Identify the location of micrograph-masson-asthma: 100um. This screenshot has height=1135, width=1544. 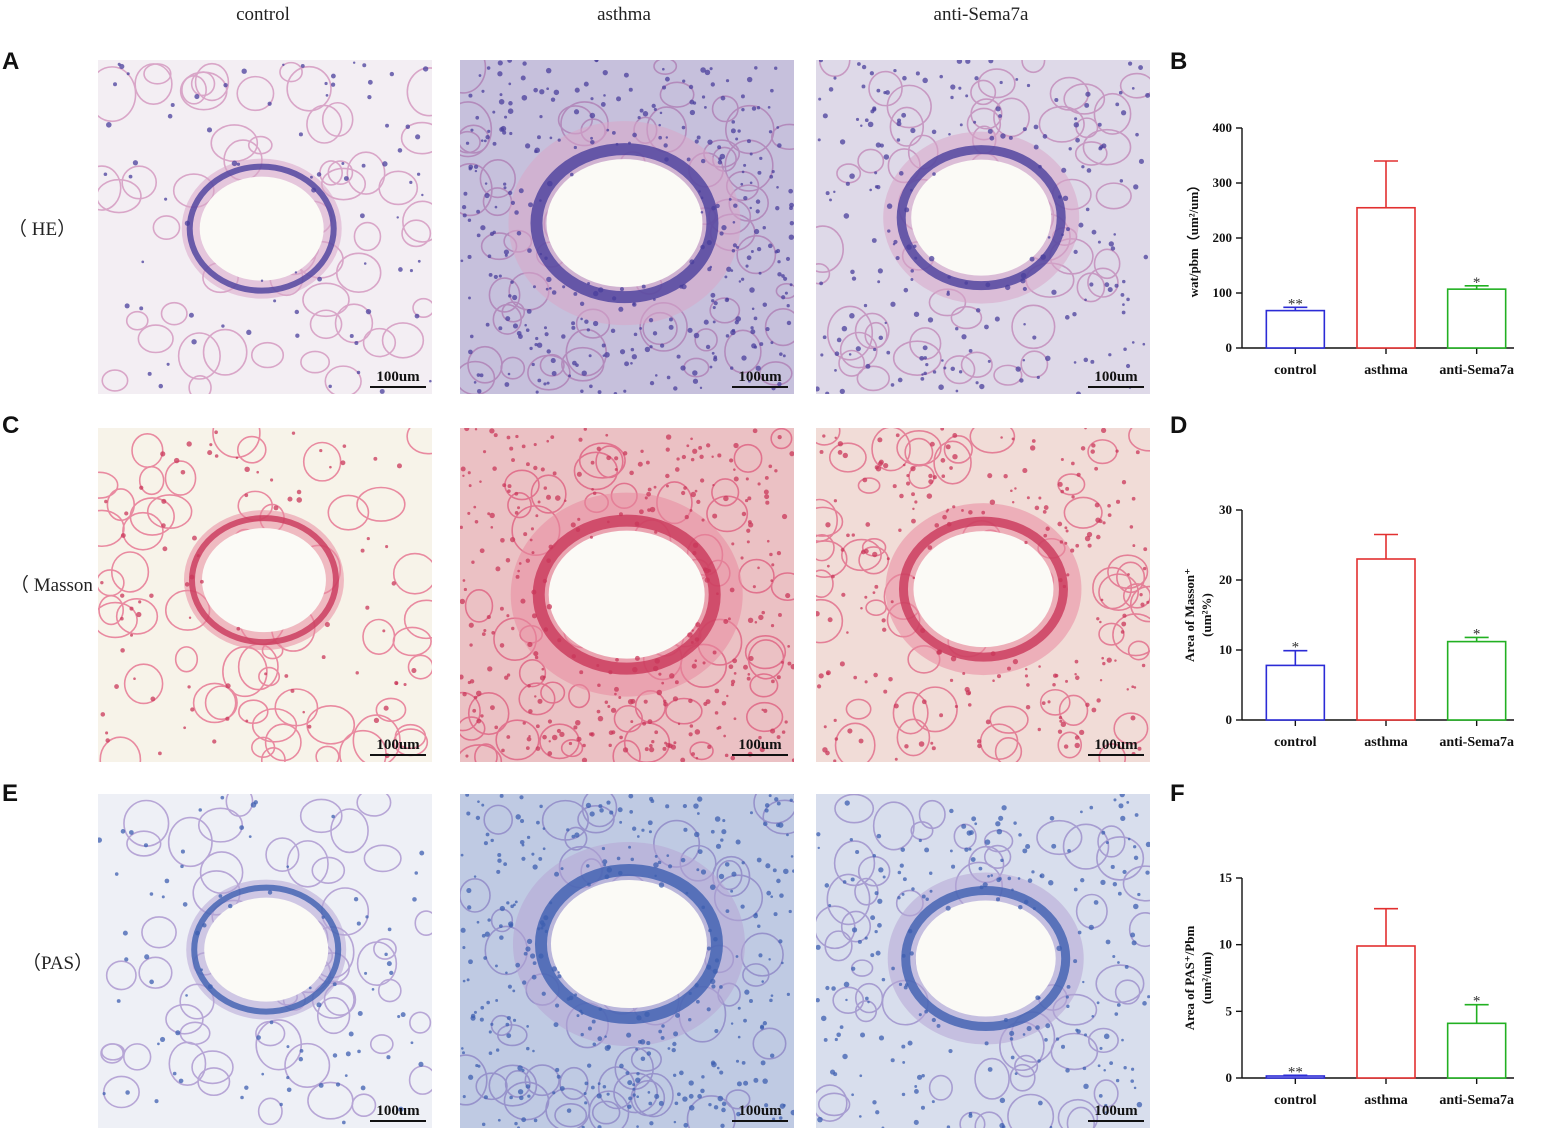
(627, 595).